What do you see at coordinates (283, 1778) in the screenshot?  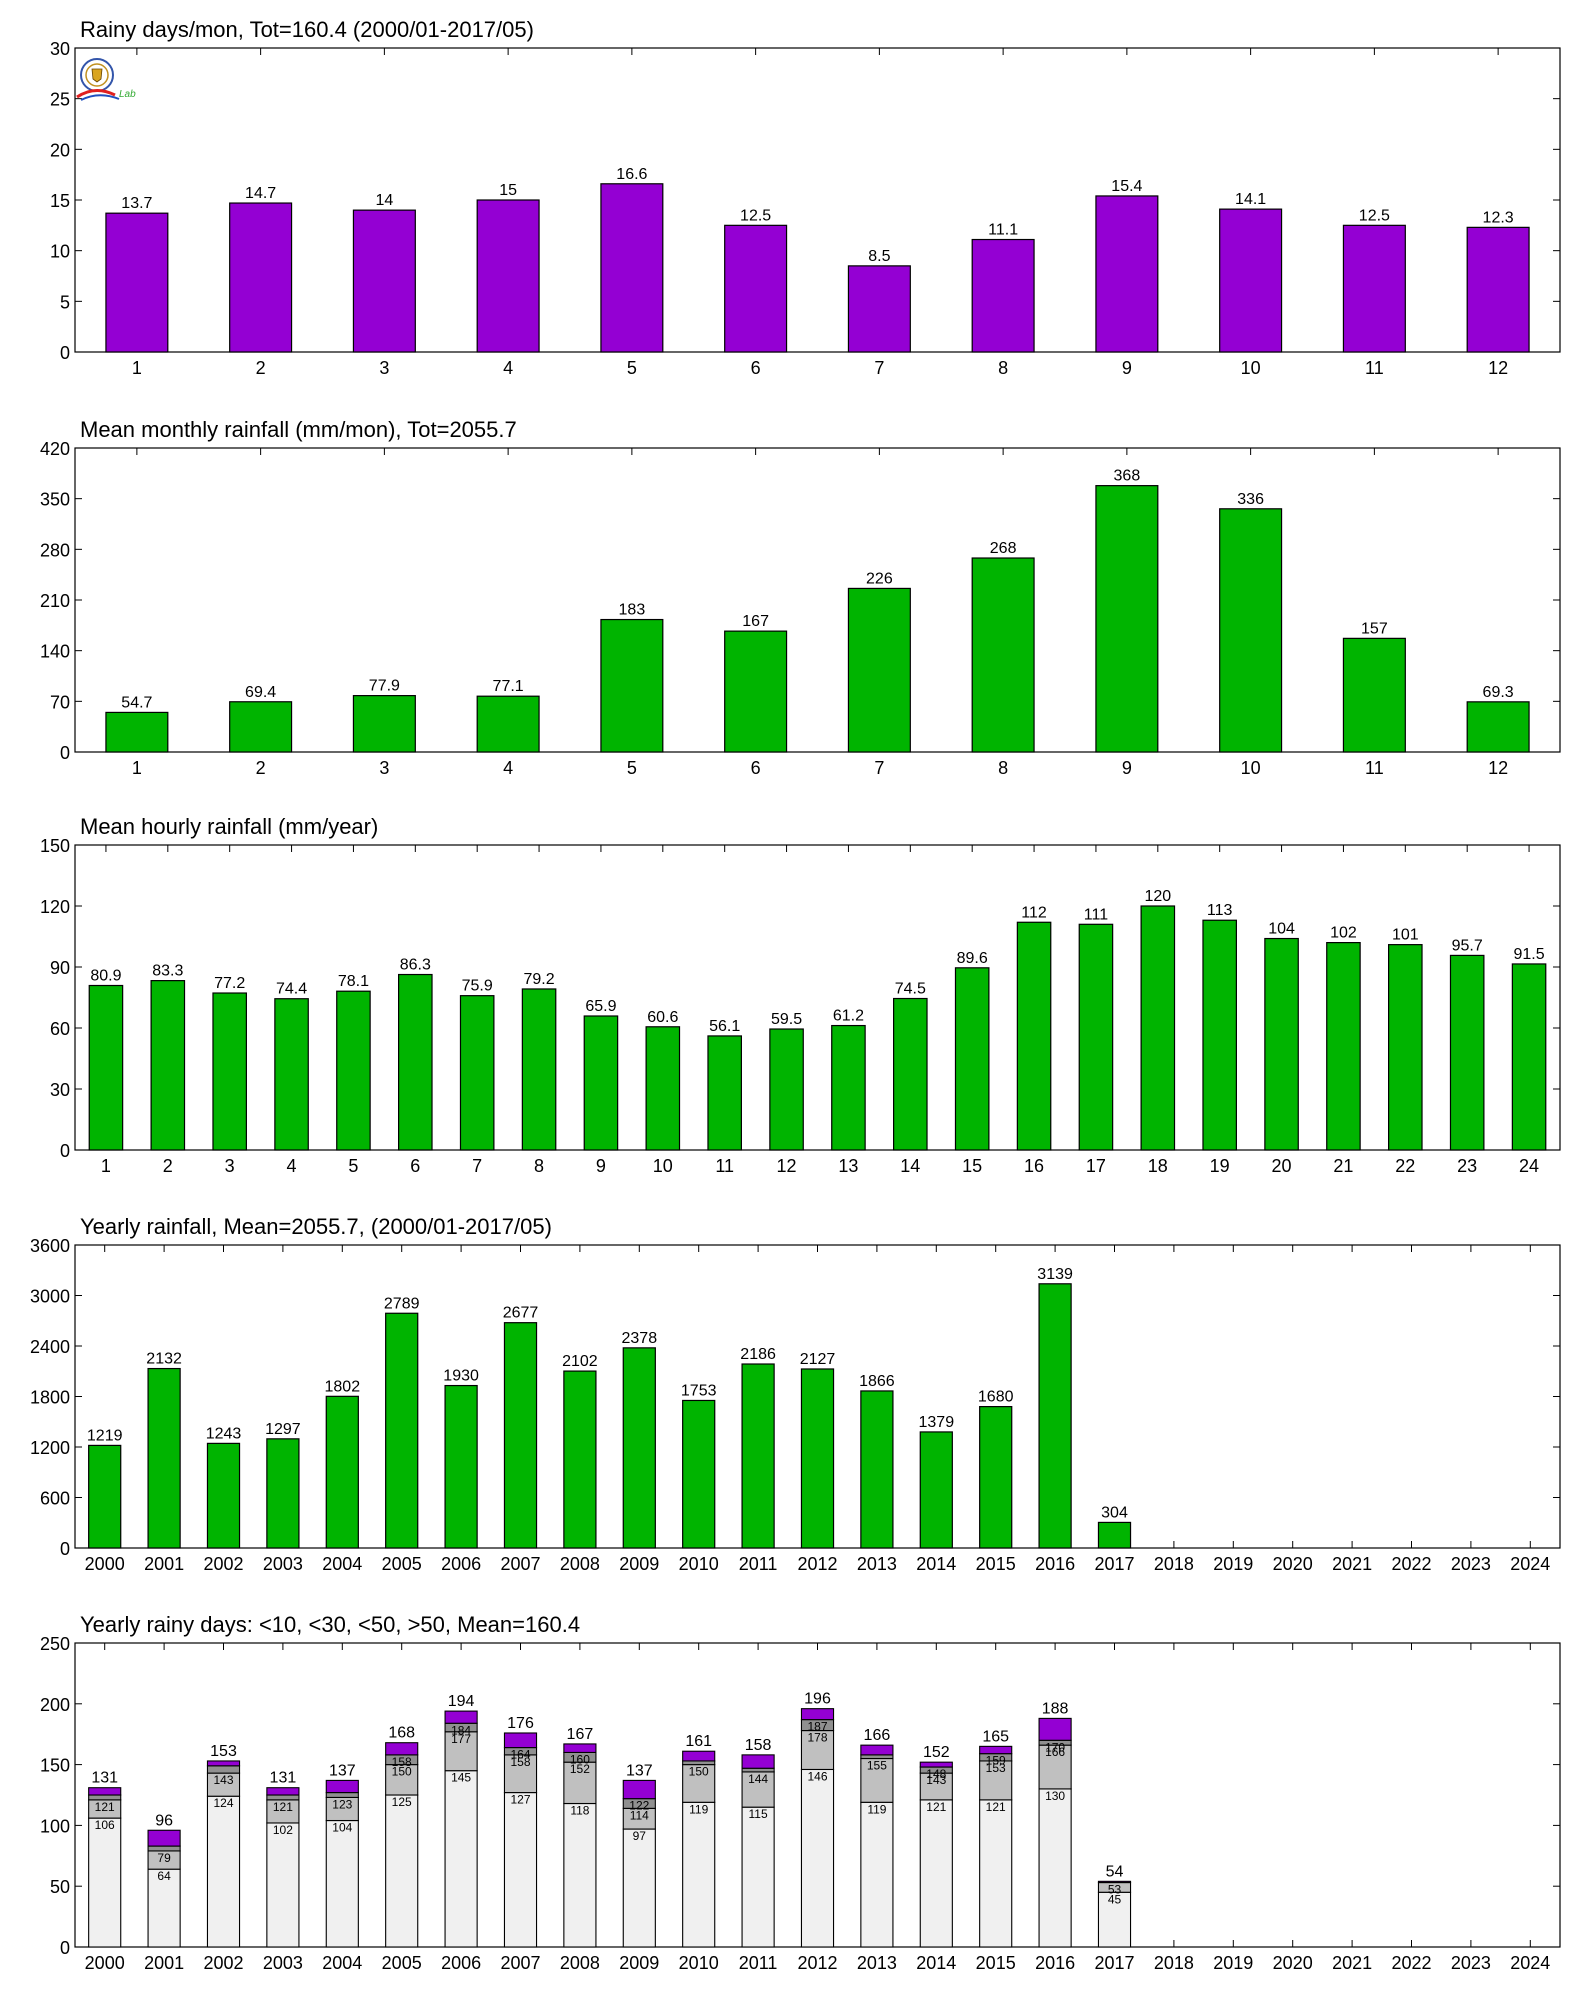 I see `total-label: 131` at bounding box center [283, 1778].